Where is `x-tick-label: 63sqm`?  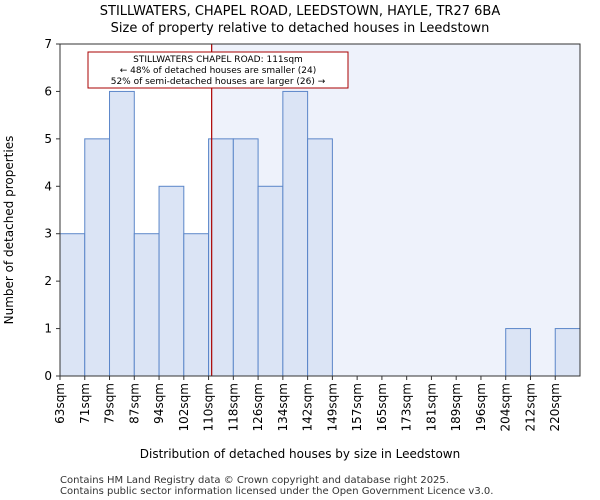
x-tick-label: 63sqm is located at coordinates (60, 403).